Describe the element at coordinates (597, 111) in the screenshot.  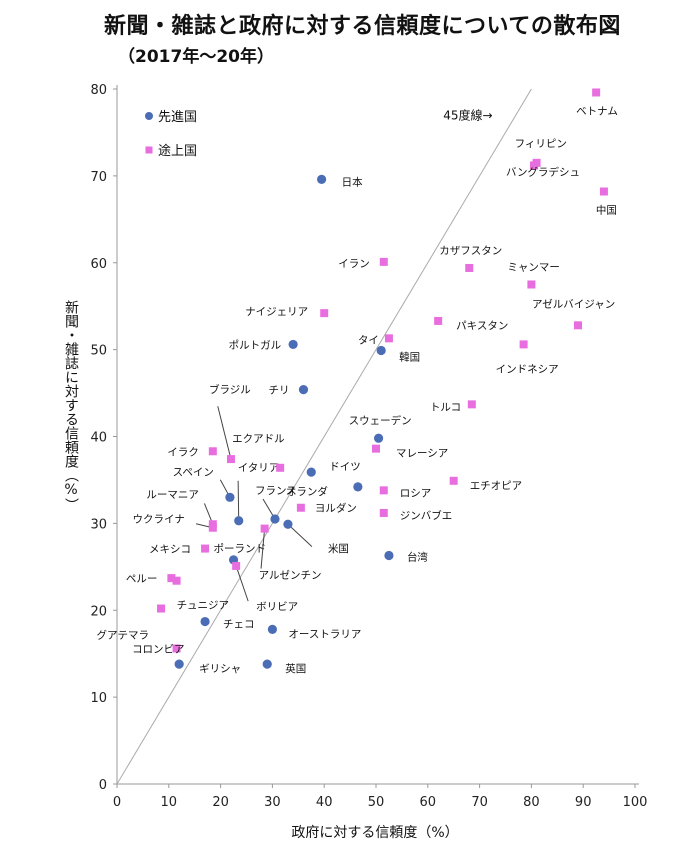
I see `point-label: ベトナム` at that location.